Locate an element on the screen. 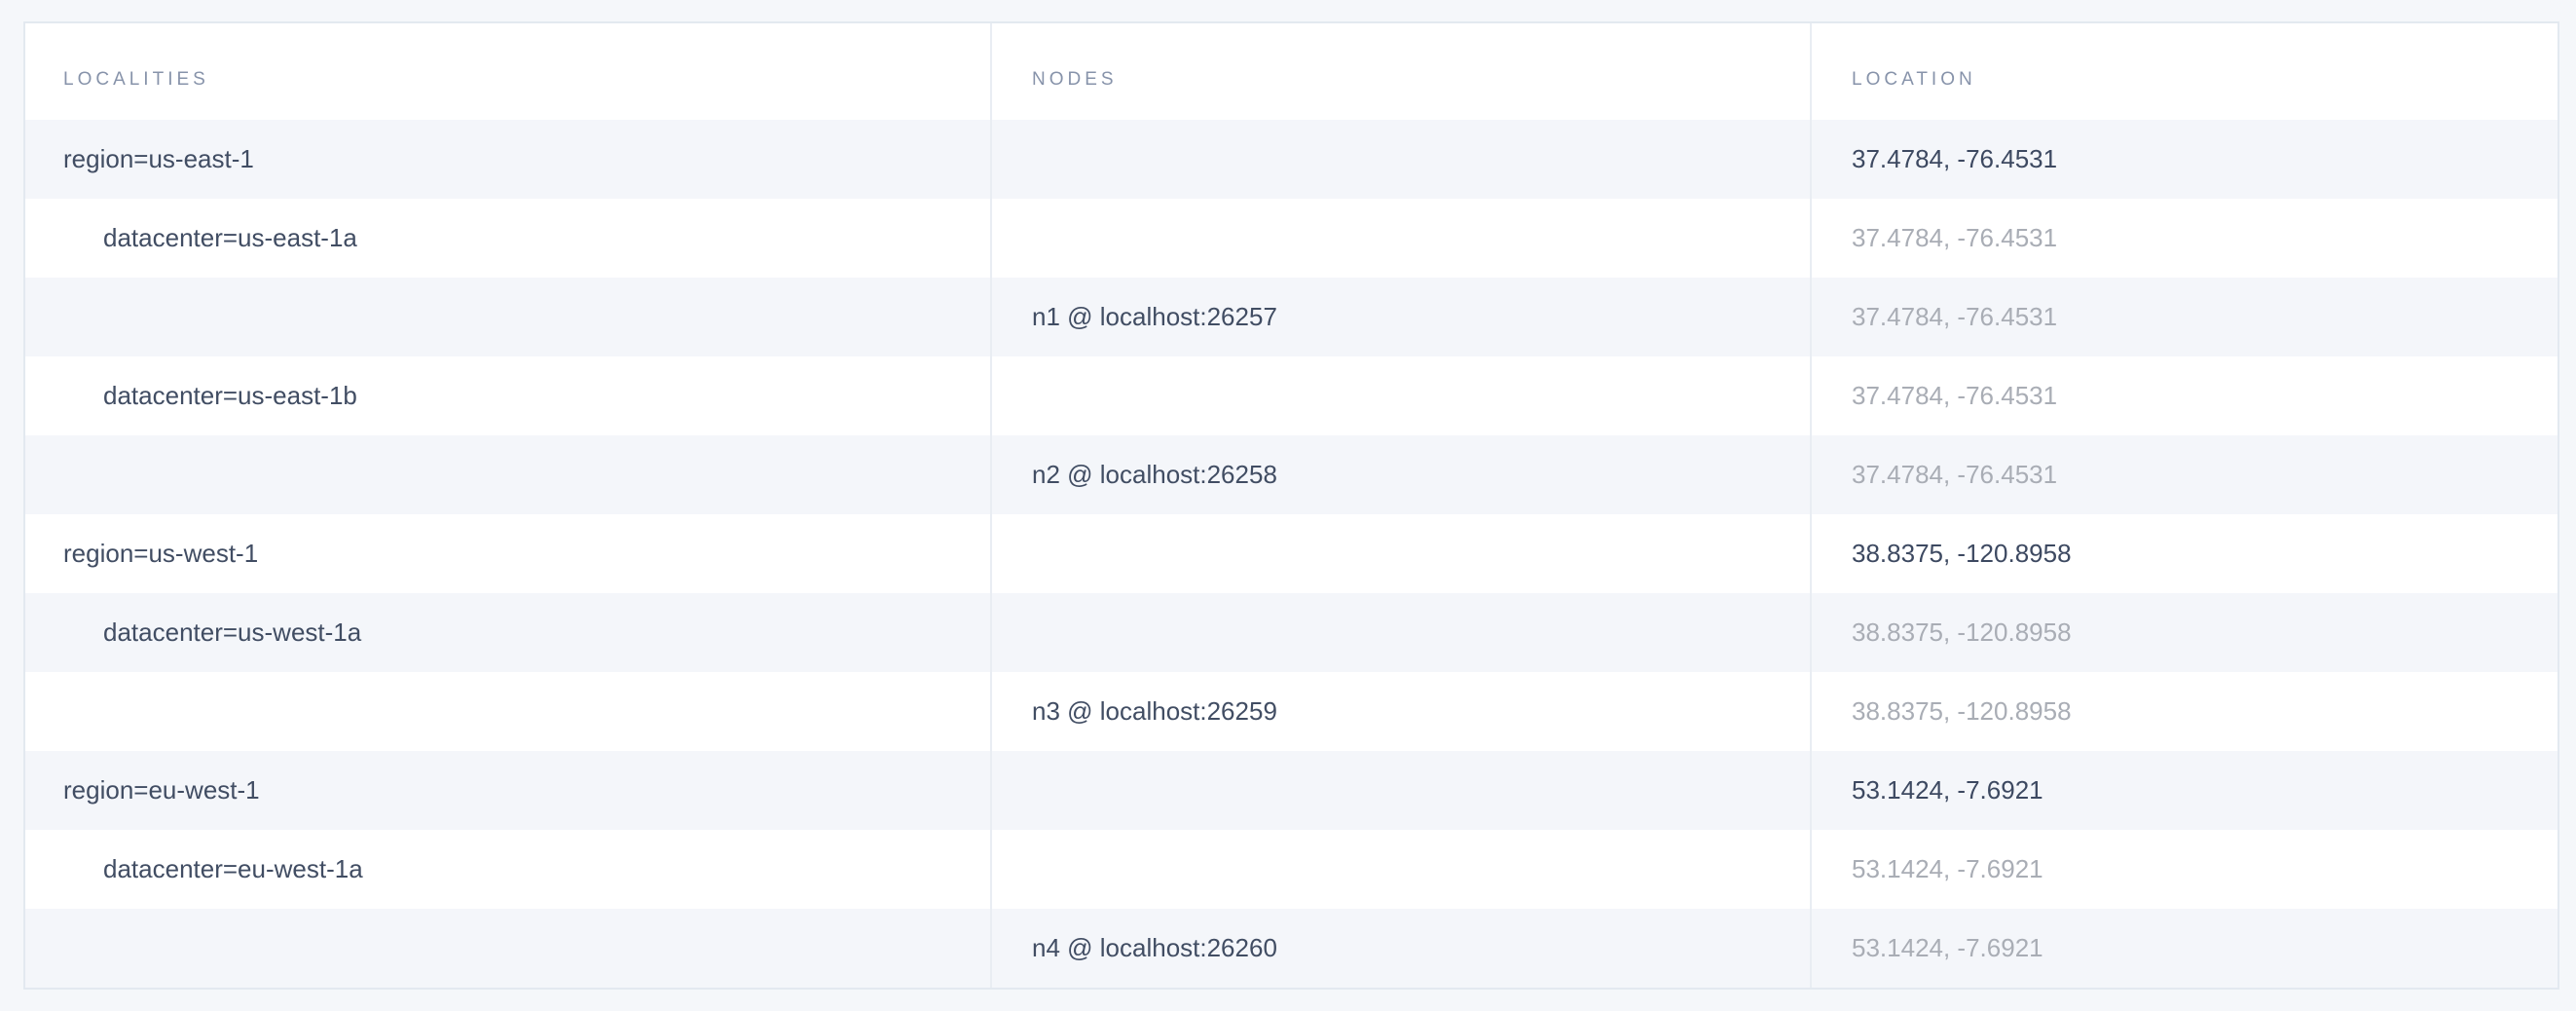 The image size is (2576, 1011). node-cell: n4 @ localhost:26260 is located at coordinates (1402, 948).